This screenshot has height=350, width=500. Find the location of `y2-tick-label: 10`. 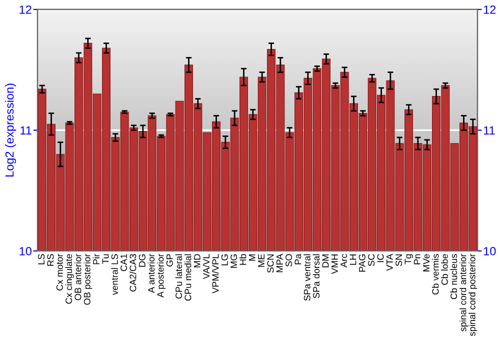

y2-tick-label: 10 is located at coordinates (490, 251).